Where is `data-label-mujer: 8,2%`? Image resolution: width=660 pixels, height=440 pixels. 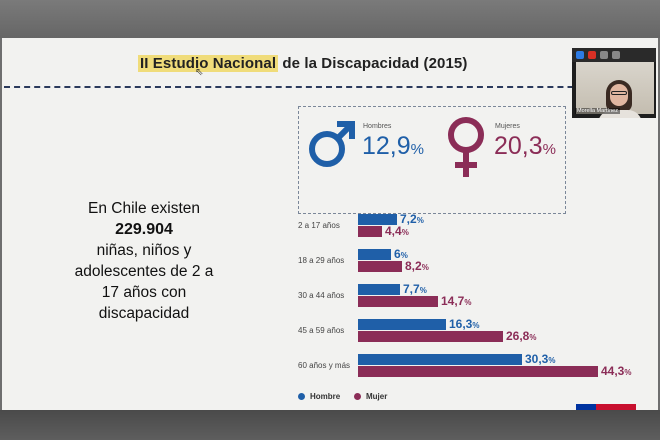 data-label-mujer: 8,2% is located at coordinates (417, 266).